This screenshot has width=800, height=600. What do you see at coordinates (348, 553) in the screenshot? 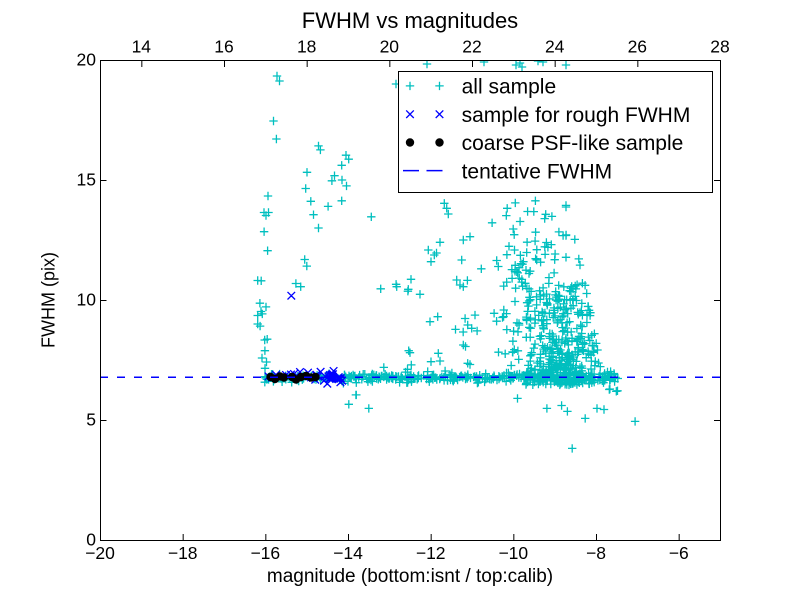
I see `svg-text: −14` at bounding box center [348, 553].